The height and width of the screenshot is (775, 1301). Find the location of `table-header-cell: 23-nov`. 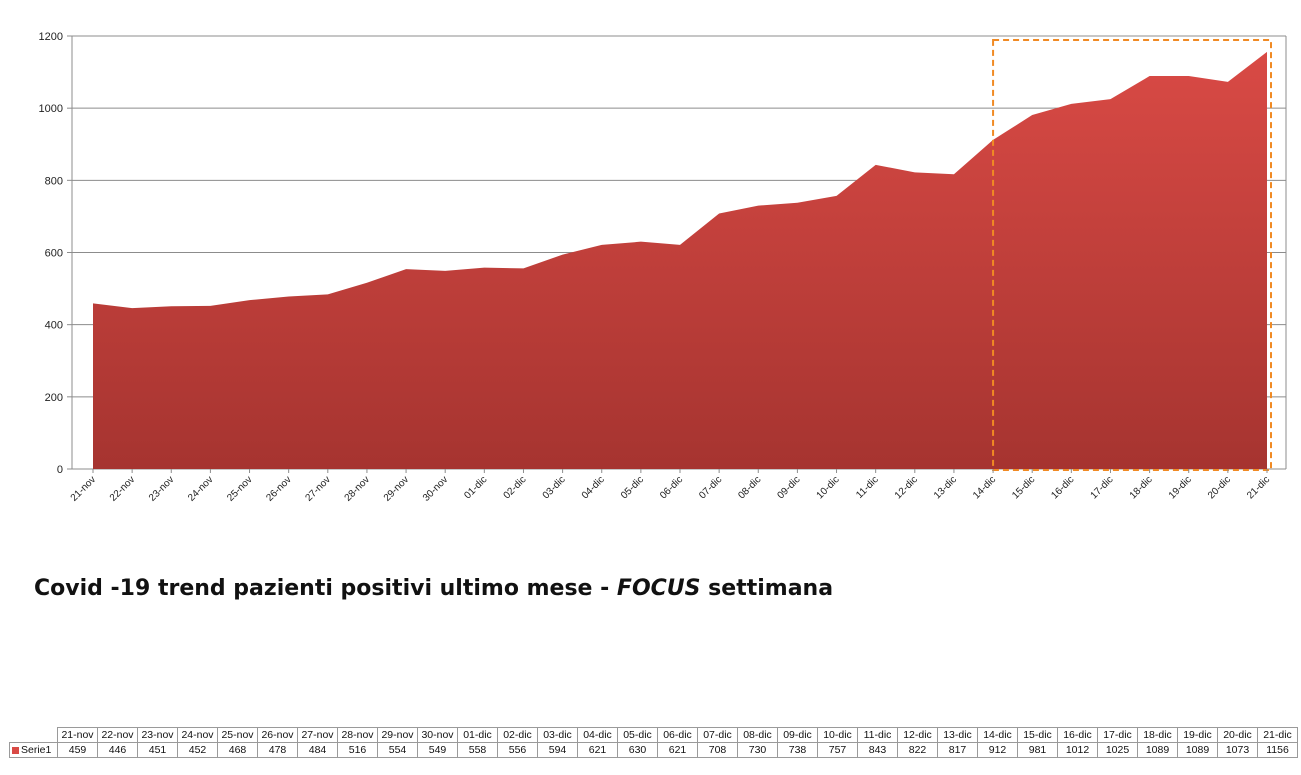

table-header-cell: 23-nov is located at coordinates (157, 735).